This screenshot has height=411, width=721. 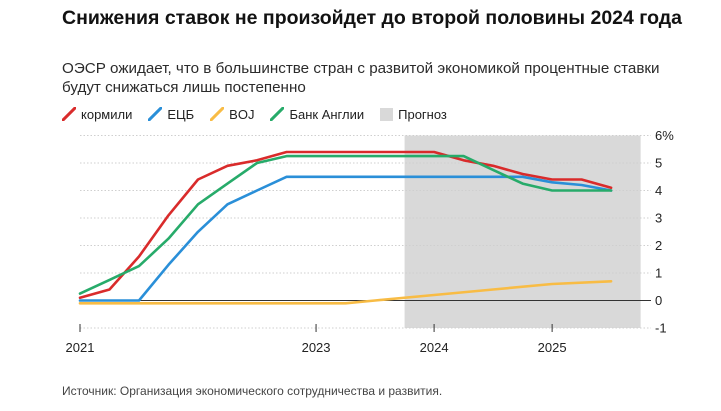 I want to click on legend-line-fed-icon, so click(x=69, y=114).